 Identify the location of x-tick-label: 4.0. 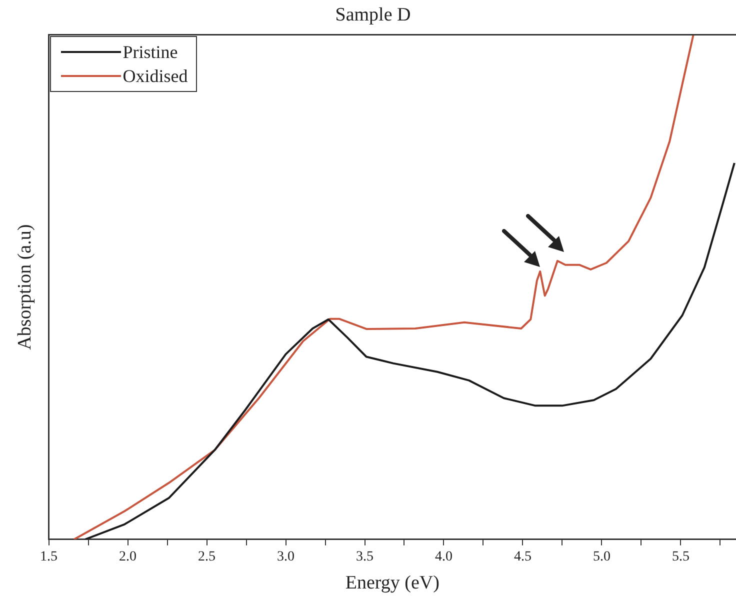
(443, 556).